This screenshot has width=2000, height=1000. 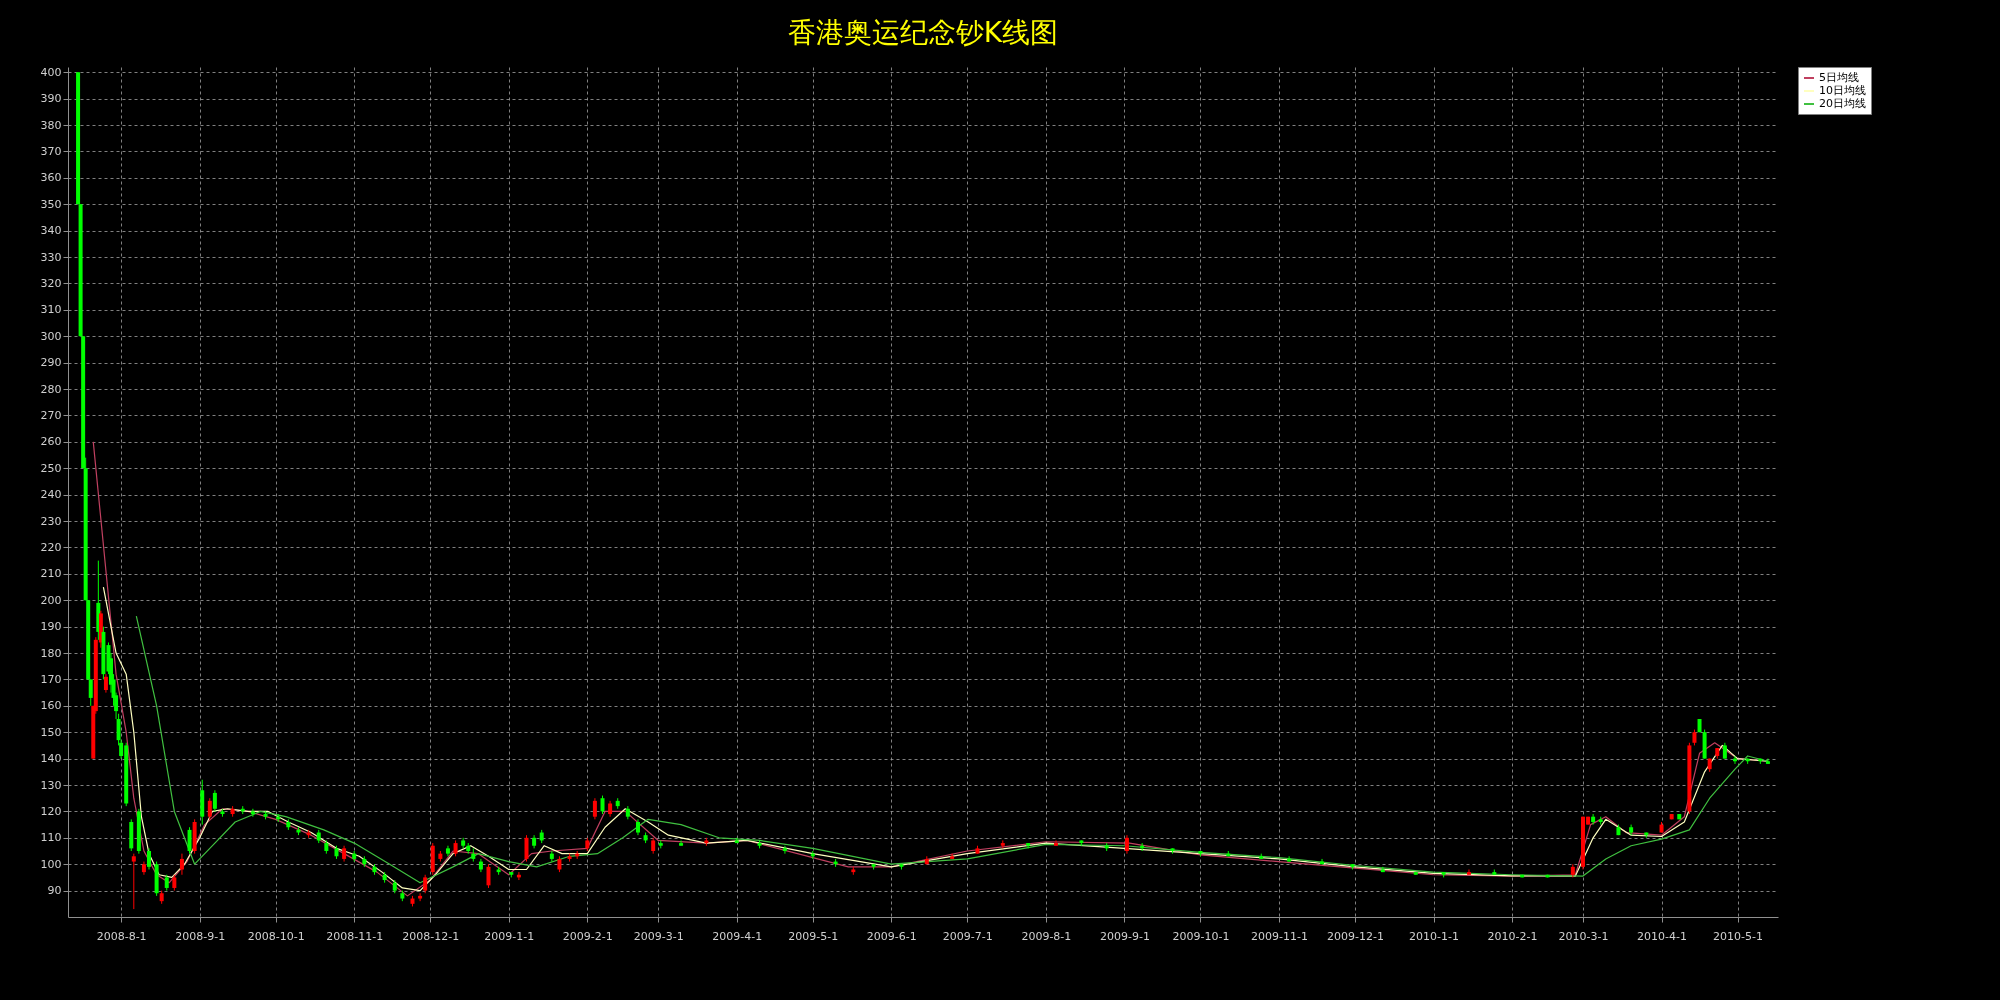 I want to click on y-tick-label: 350, so click(x=51, y=204).